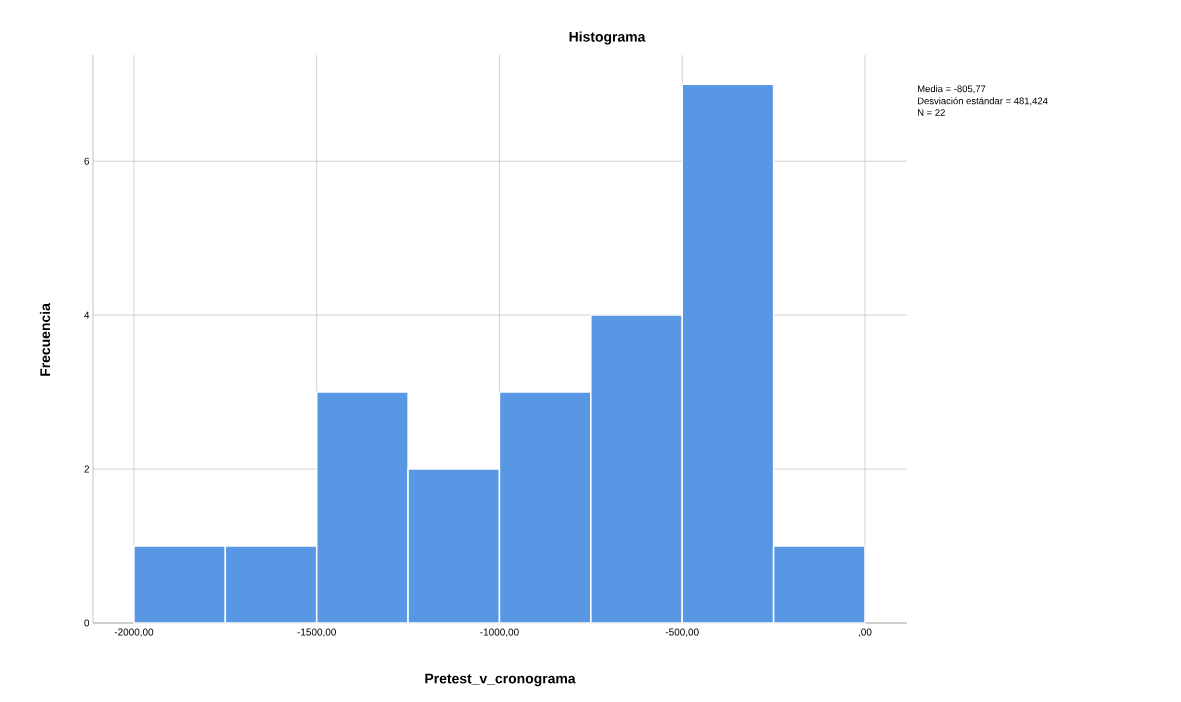 The image size is (1181, 702). What do you see at coordinates (87, 623) in the screenshot?
I see `y-tick-label: 0` at bounding box center [87, 623].